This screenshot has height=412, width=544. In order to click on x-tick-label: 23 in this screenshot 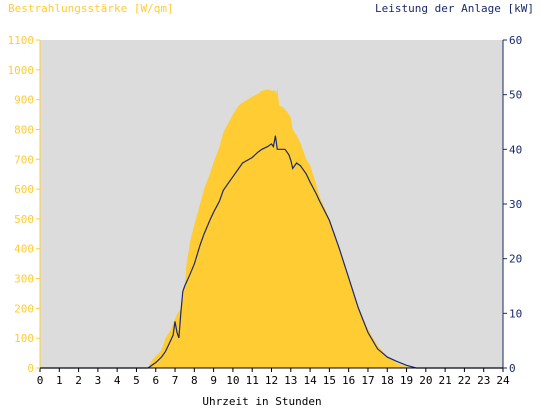, I will do `click(483, 380)`.